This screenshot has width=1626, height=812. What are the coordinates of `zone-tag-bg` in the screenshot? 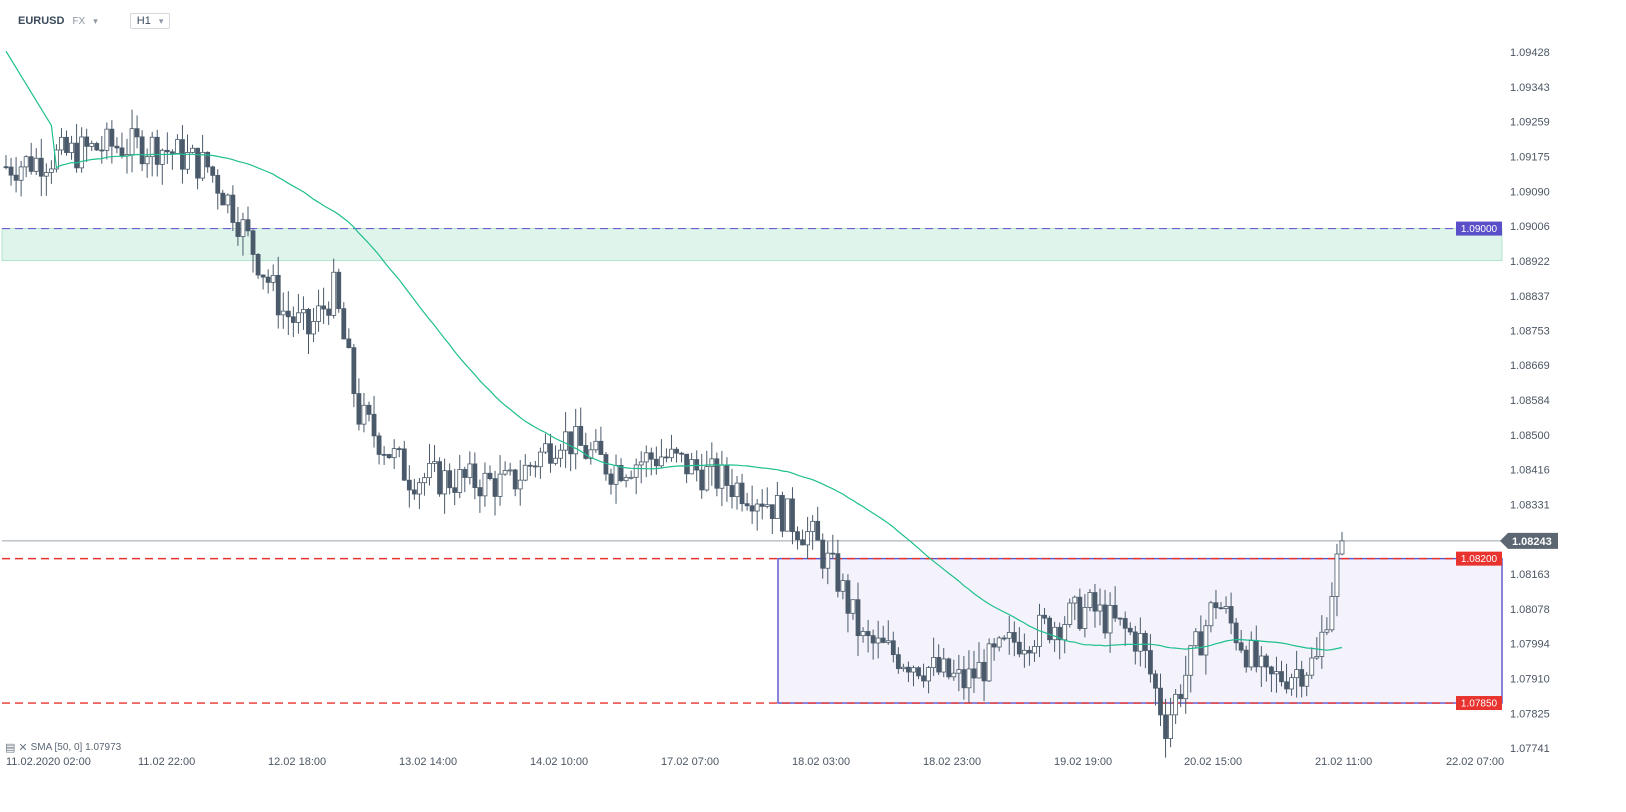 It's located at (1479, 228).